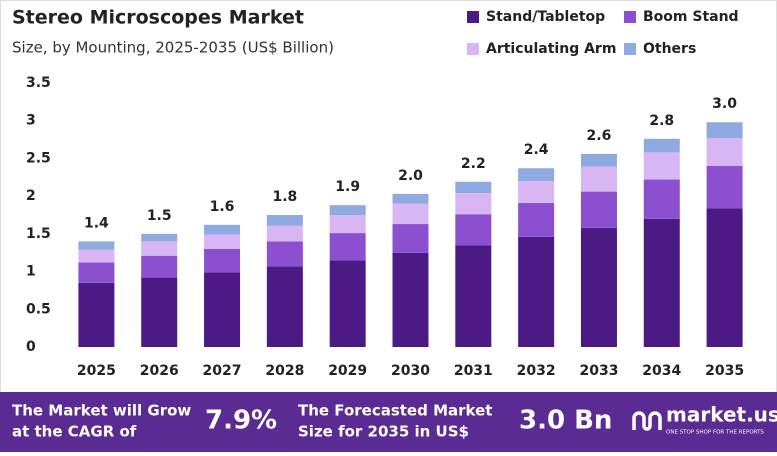  Describe the element at coordinates (536, 150) in the screenshot. I see `total-label: 2.4` at that location.